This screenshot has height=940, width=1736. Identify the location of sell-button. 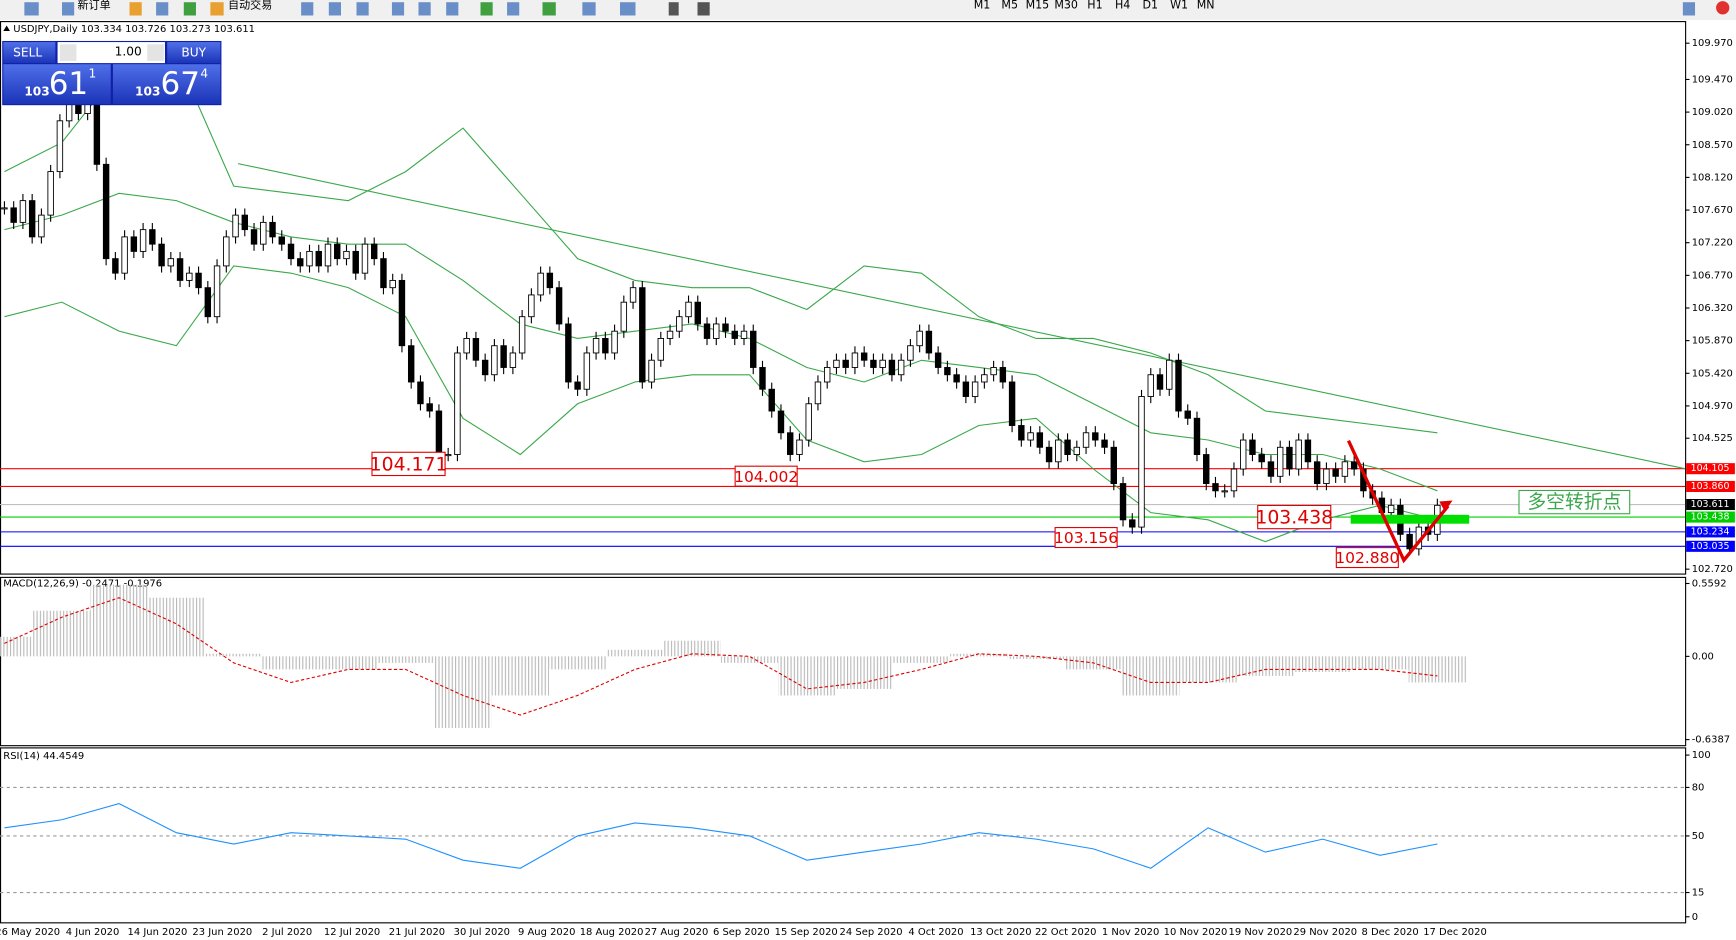
(29, 53).